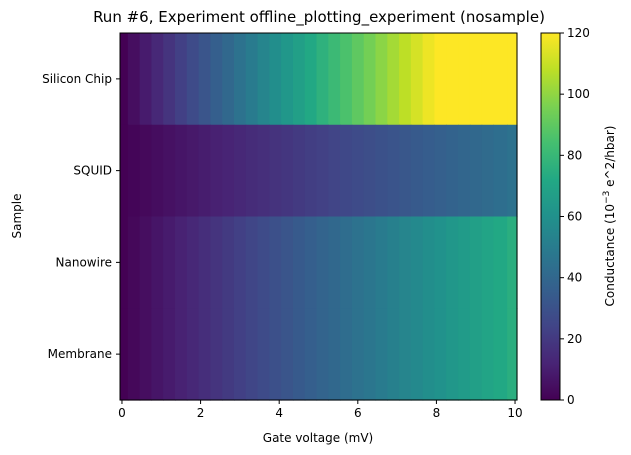 The height and width of the screenshot is (455, 631). What do you see at coordinates (81, 216) in the screenshot?
I see `y-axis: Silicon Chip SQUID Nanowire Membrane` at bounding box center [81, 216].